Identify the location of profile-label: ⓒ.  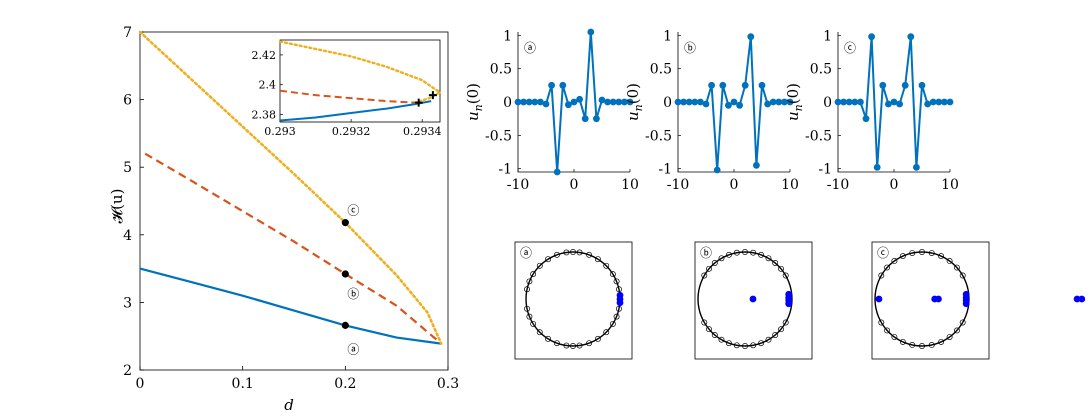
(850, 48).